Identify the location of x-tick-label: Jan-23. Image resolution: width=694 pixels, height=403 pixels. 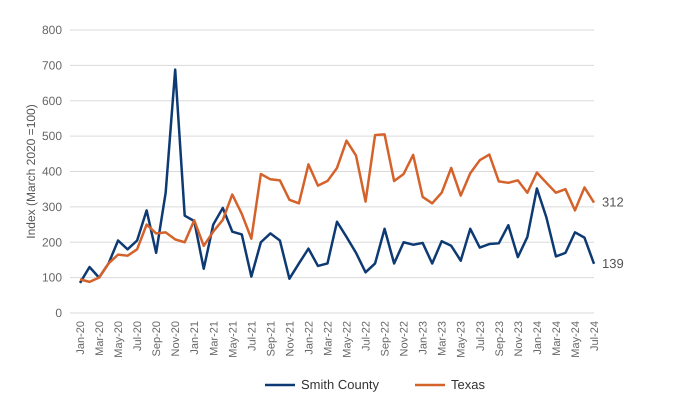
(424, 338).